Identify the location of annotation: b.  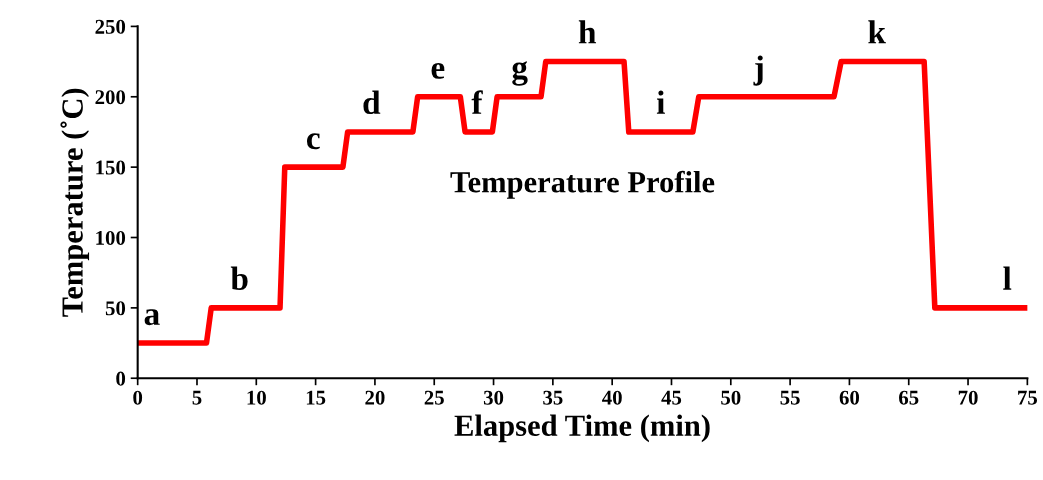
(239, 278).